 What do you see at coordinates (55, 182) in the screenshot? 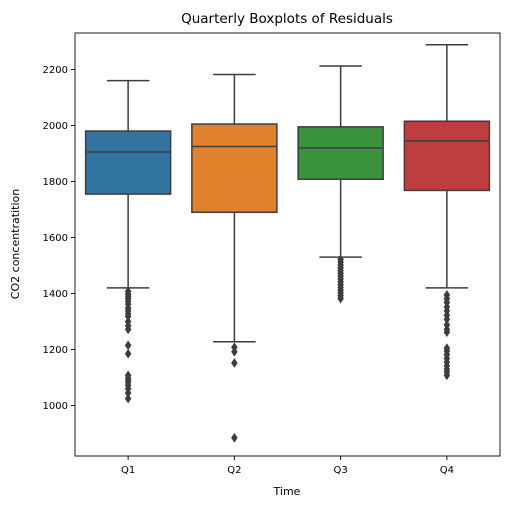
I see `y-tick-label: 1800` at bounding box center [55, 182].